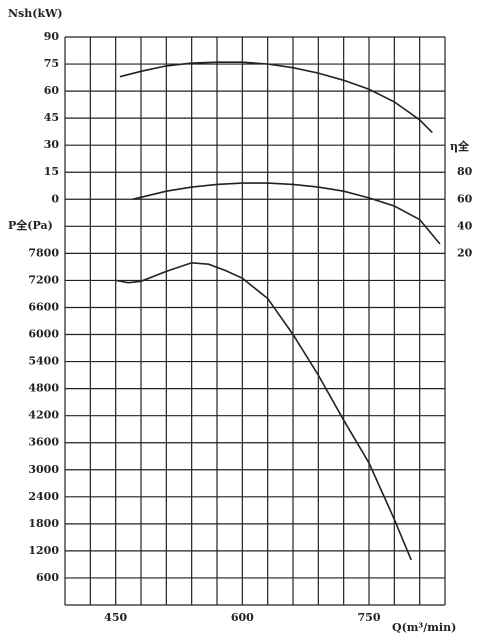 The height and width of the screenshot is (640, 480). What do you see at coordinates (51, 171) in the screenshot?
I see `y-tick-label: 15` at bounding box center [51, 171].